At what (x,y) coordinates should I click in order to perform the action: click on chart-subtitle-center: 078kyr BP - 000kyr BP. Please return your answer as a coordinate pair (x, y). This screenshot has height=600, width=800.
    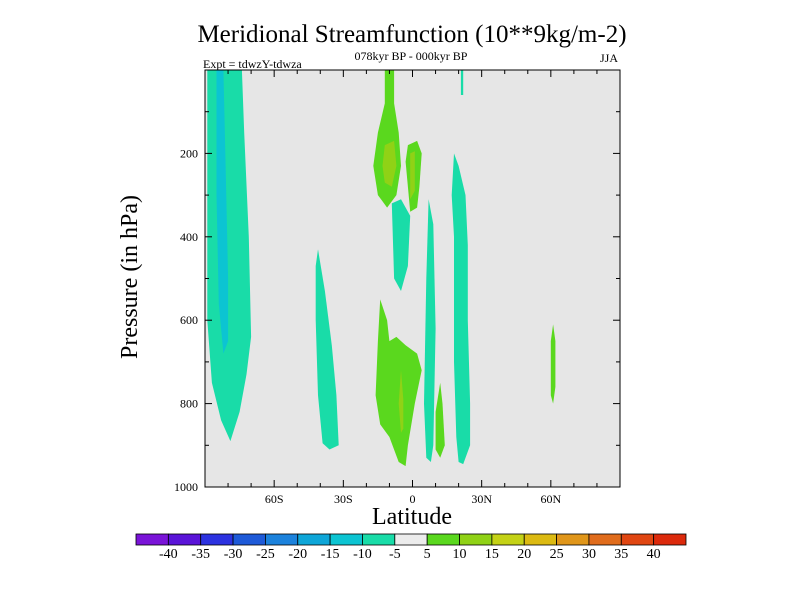
    Looking at the image, I should click on (411, 56).